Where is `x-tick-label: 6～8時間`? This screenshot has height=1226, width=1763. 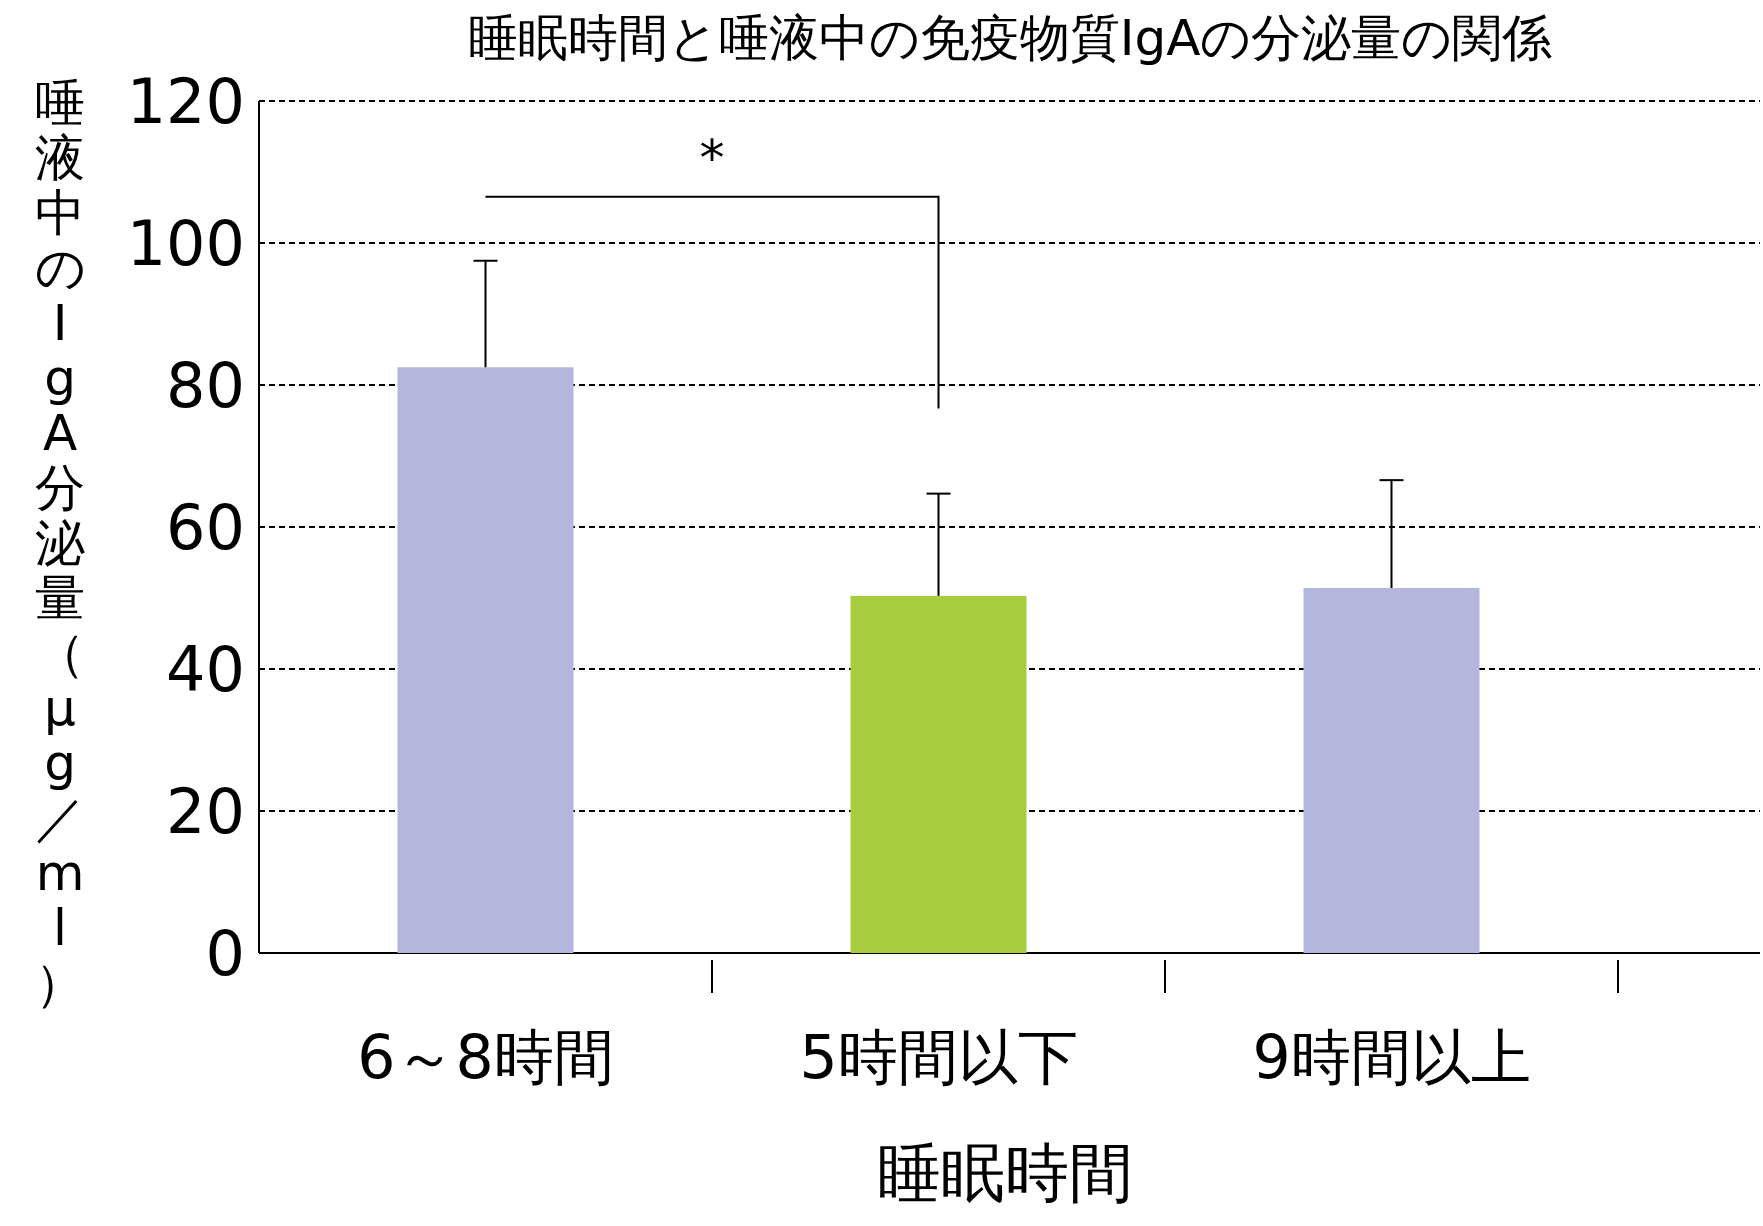
x-tick-label: 6～8時間 is located at coordinates (485, 1057).